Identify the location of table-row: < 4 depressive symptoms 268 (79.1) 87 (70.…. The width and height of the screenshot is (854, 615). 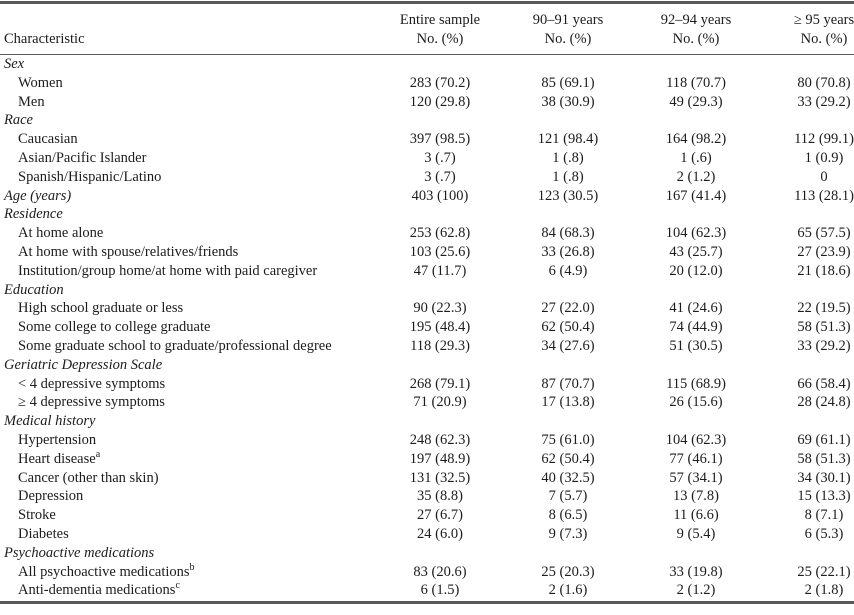
(427, 384).